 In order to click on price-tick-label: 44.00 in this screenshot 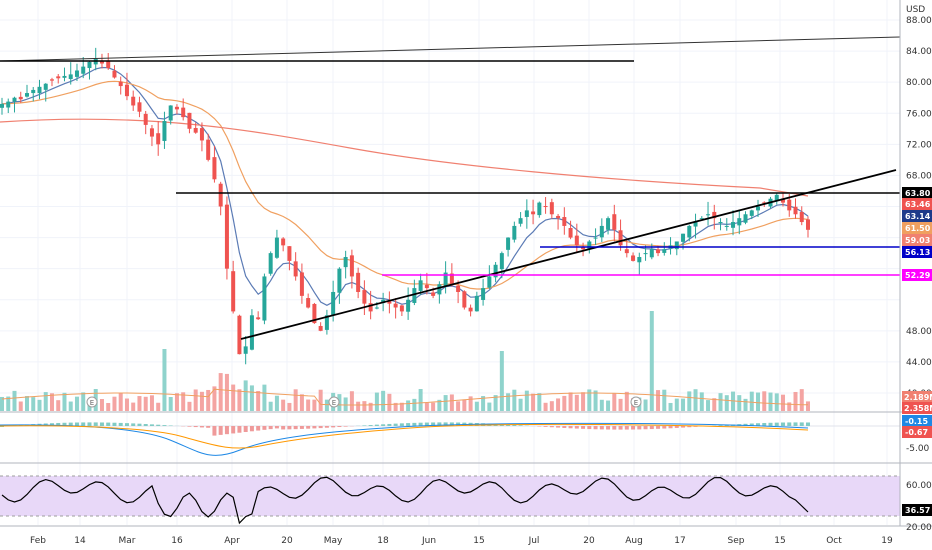, I will do `click(919, 363)`.